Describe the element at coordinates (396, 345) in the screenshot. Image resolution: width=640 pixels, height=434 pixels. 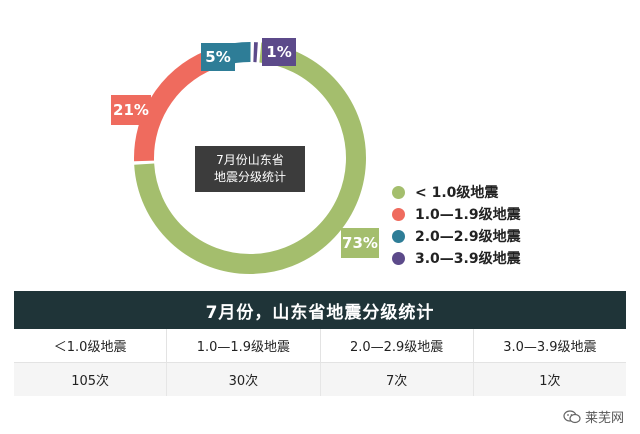
I see `table-header-cell: 2.0—2.9级地震` at that location.